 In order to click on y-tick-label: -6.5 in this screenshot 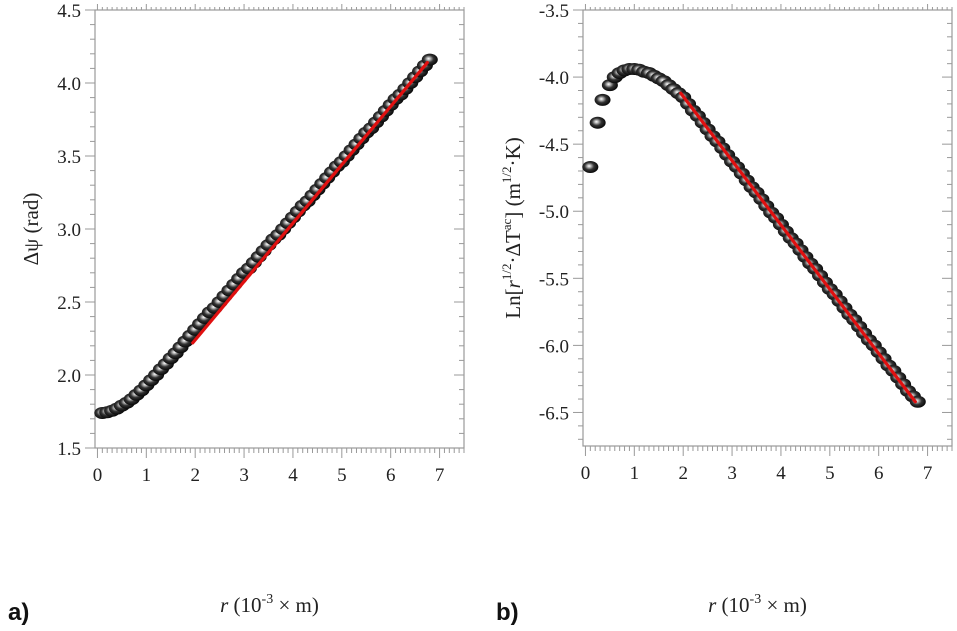, I will do `click(554, 413)`.